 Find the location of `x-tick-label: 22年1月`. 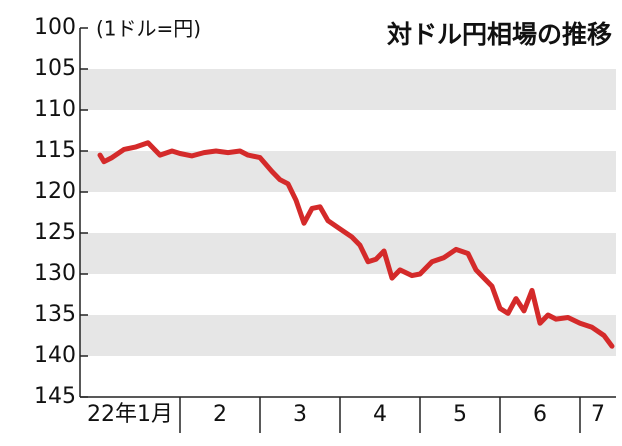

x-tick-label: 22年1月 is located at coordinates (130, 414).